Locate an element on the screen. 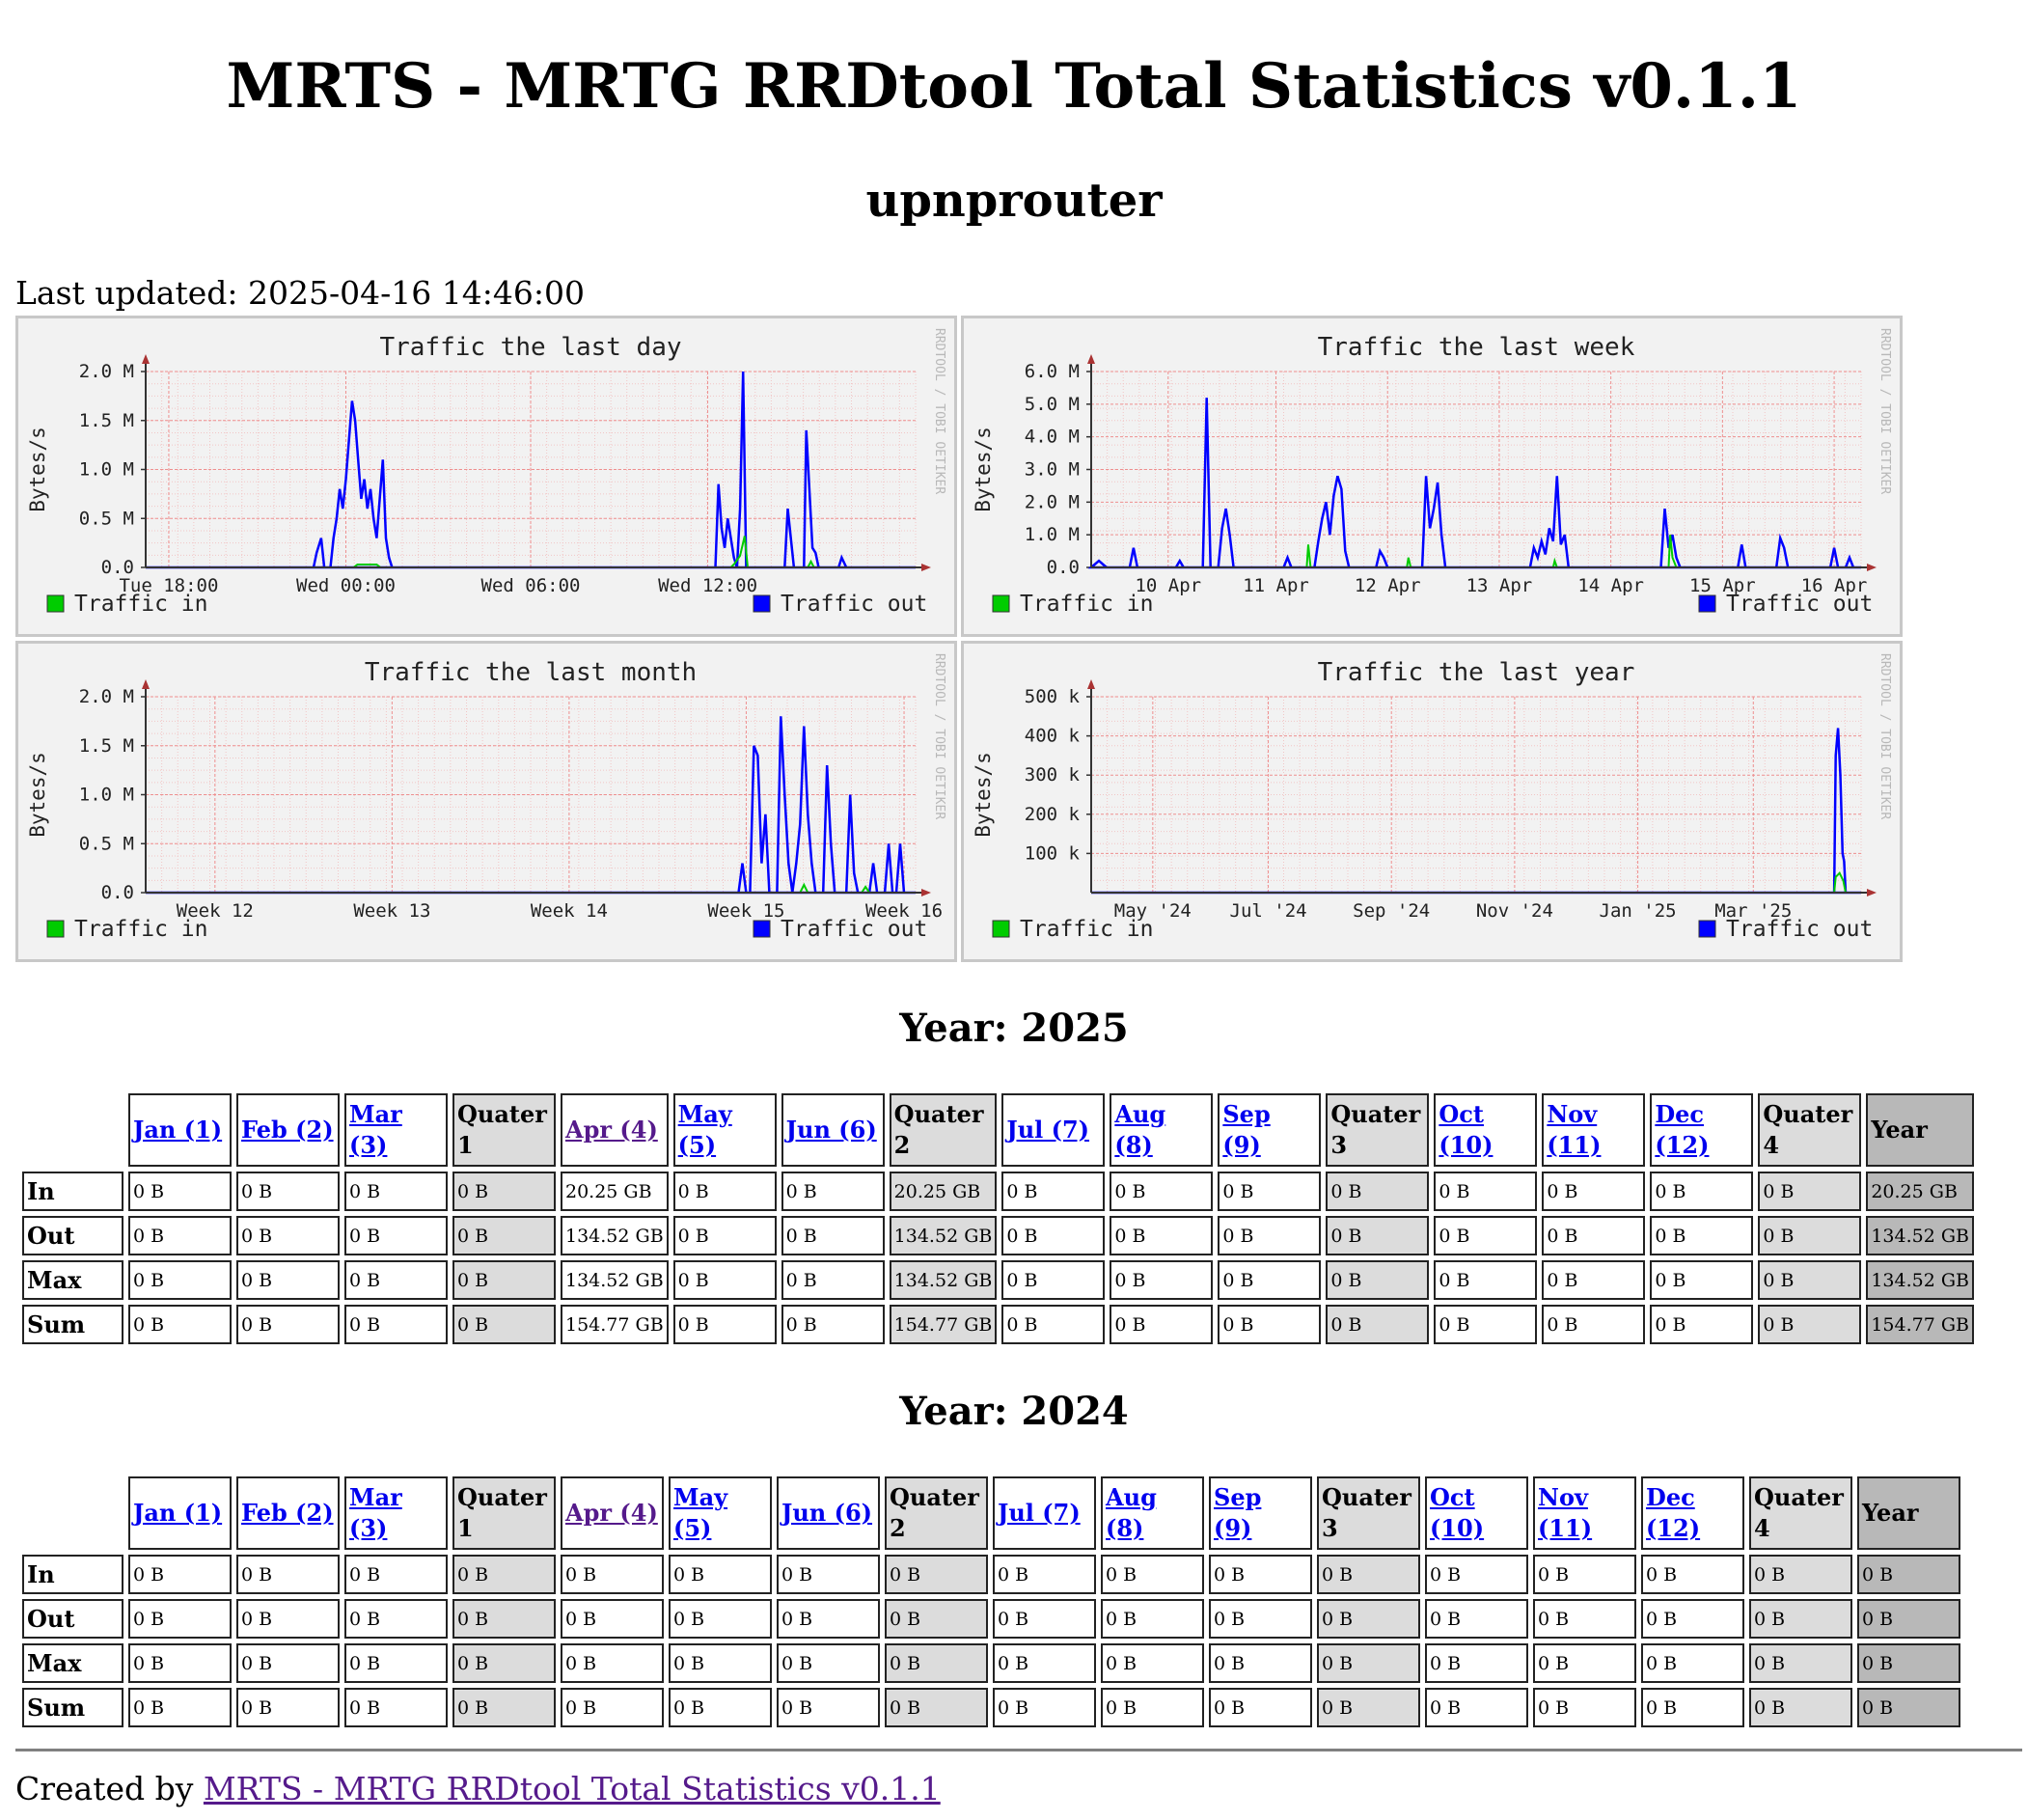 This screenshot has width=2028, height=1820. x-tick-label: Jan '25 is located at coordinates (1639, 911).